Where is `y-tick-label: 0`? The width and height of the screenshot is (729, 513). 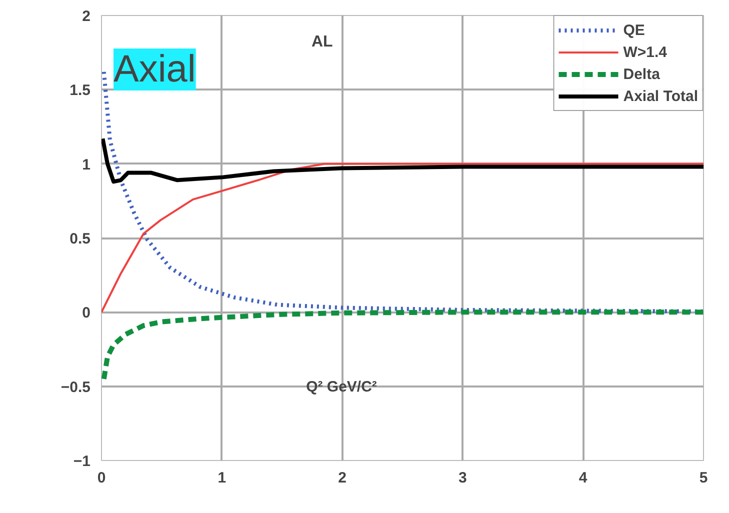 y-tick-label: 0 is located at coordinates (86, 313).